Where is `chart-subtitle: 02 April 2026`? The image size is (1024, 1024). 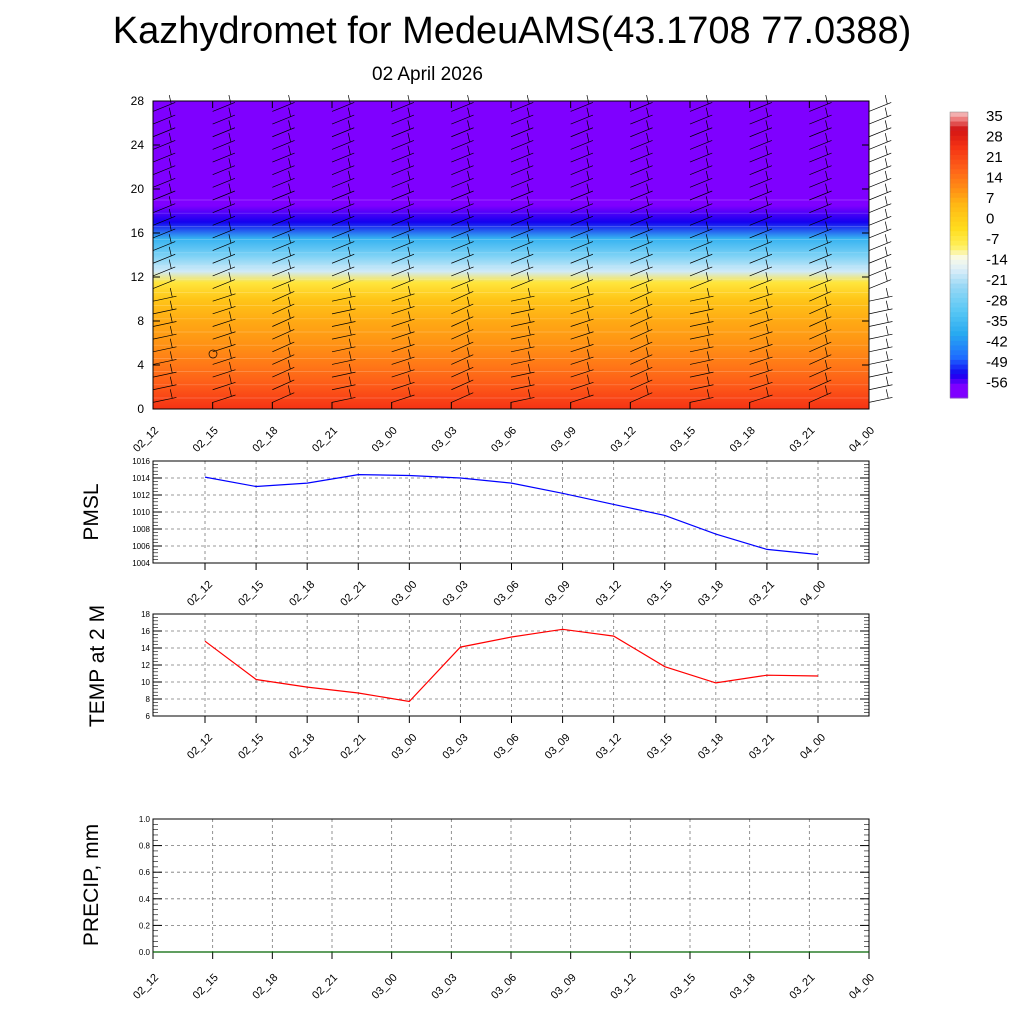
chart-subtitle: 02 April 2026 is located at coordinates (427, 74).